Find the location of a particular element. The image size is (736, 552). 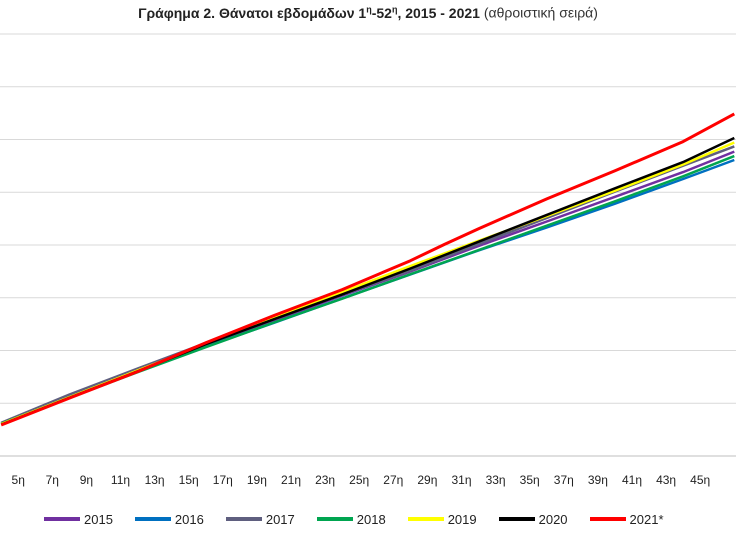

x-tick-label: 33η is located at coordinates (496, 480).